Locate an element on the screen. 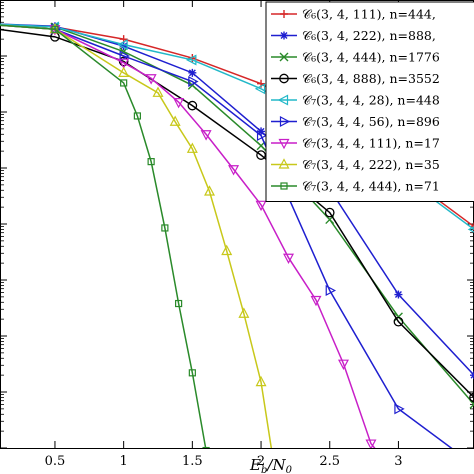  legend-label: 𝒞₇(3, 4, 4, 222), n=35 is located at coordinates (371, 164).